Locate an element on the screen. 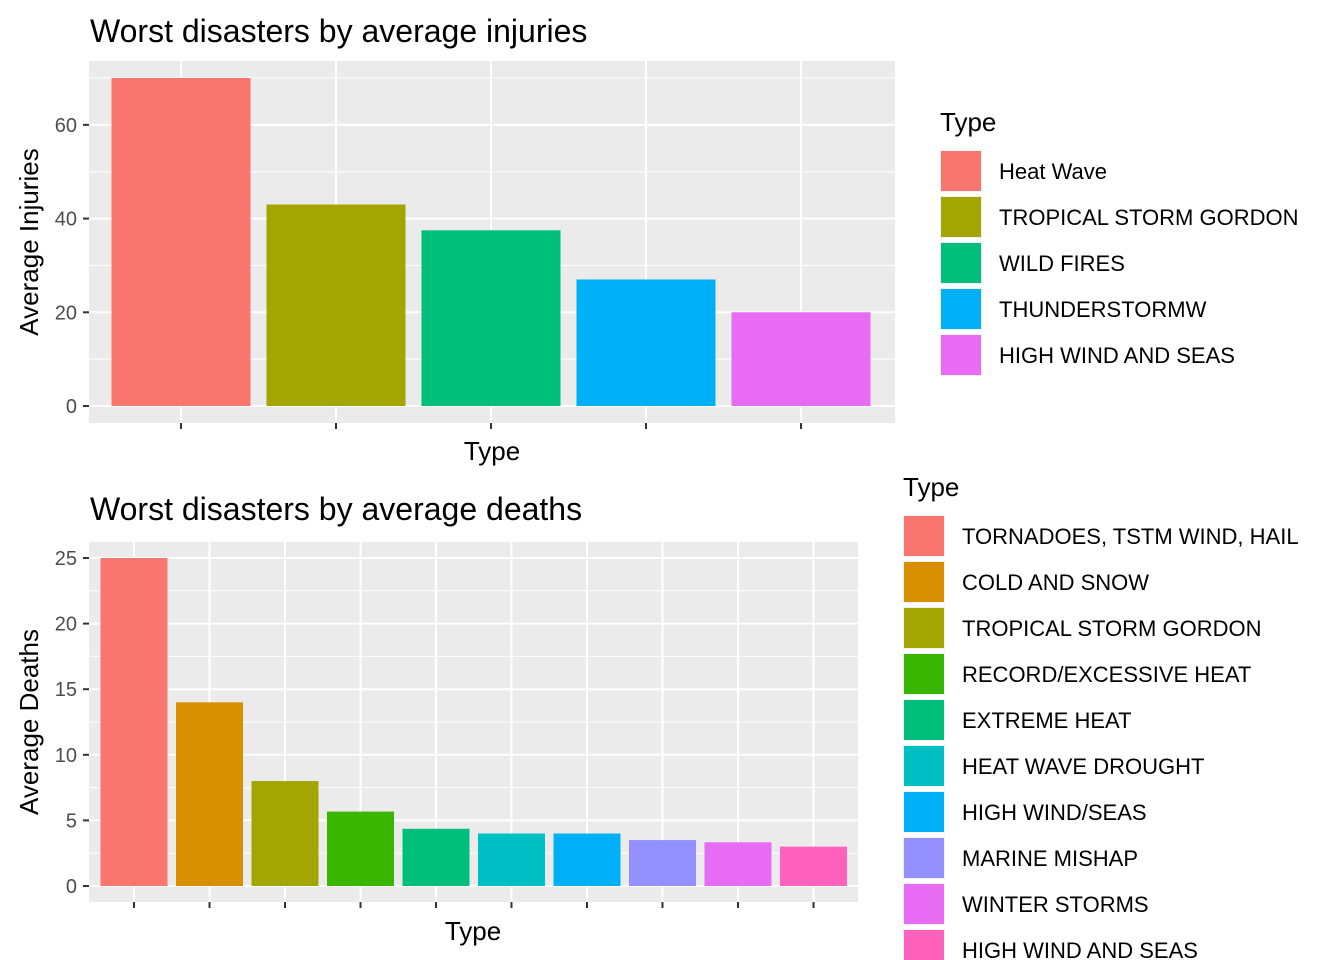  y-tick-label: 15 is located at coordinates (66, 690).